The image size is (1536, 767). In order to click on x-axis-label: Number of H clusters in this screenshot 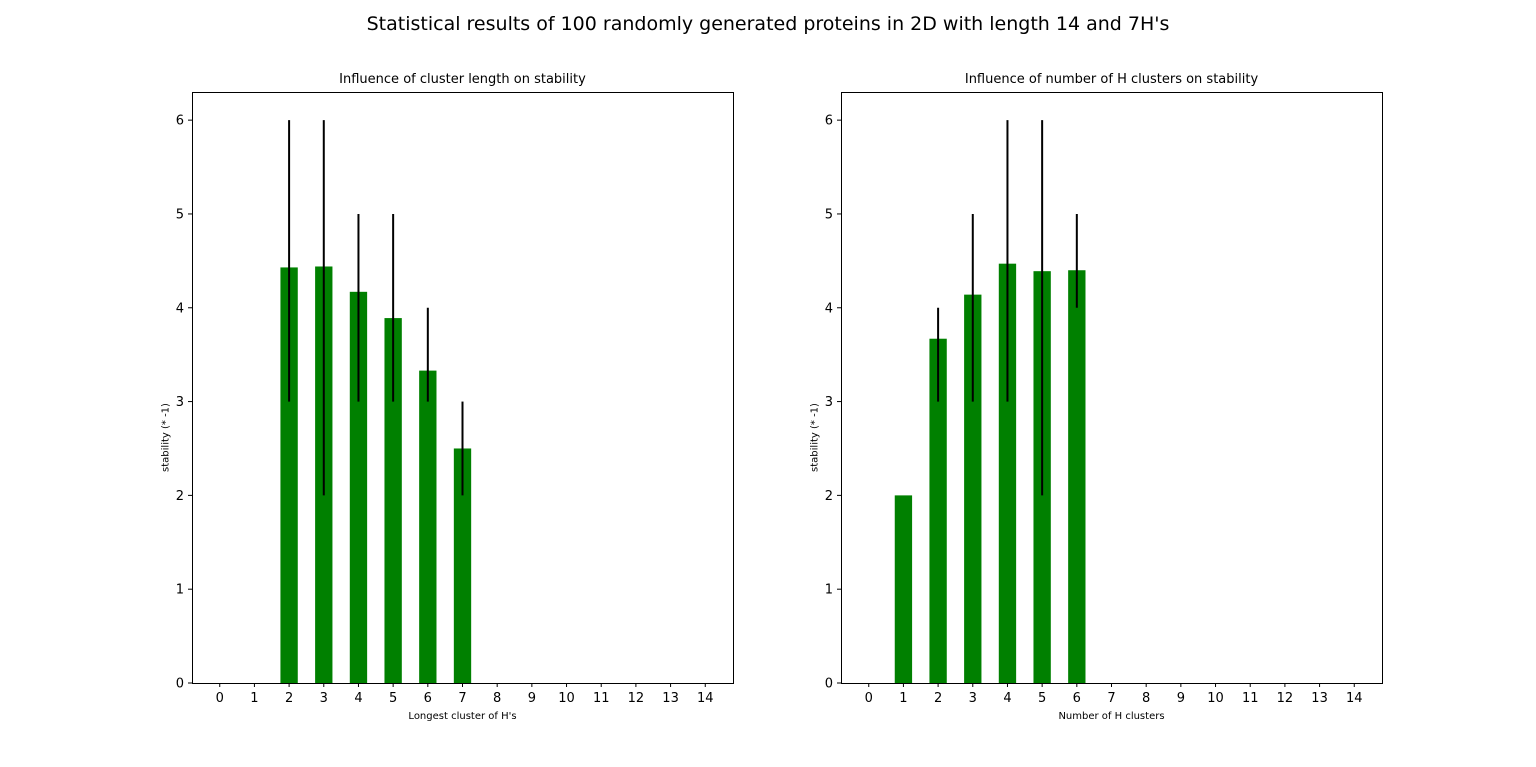, I will do `click(1111, 716)`.